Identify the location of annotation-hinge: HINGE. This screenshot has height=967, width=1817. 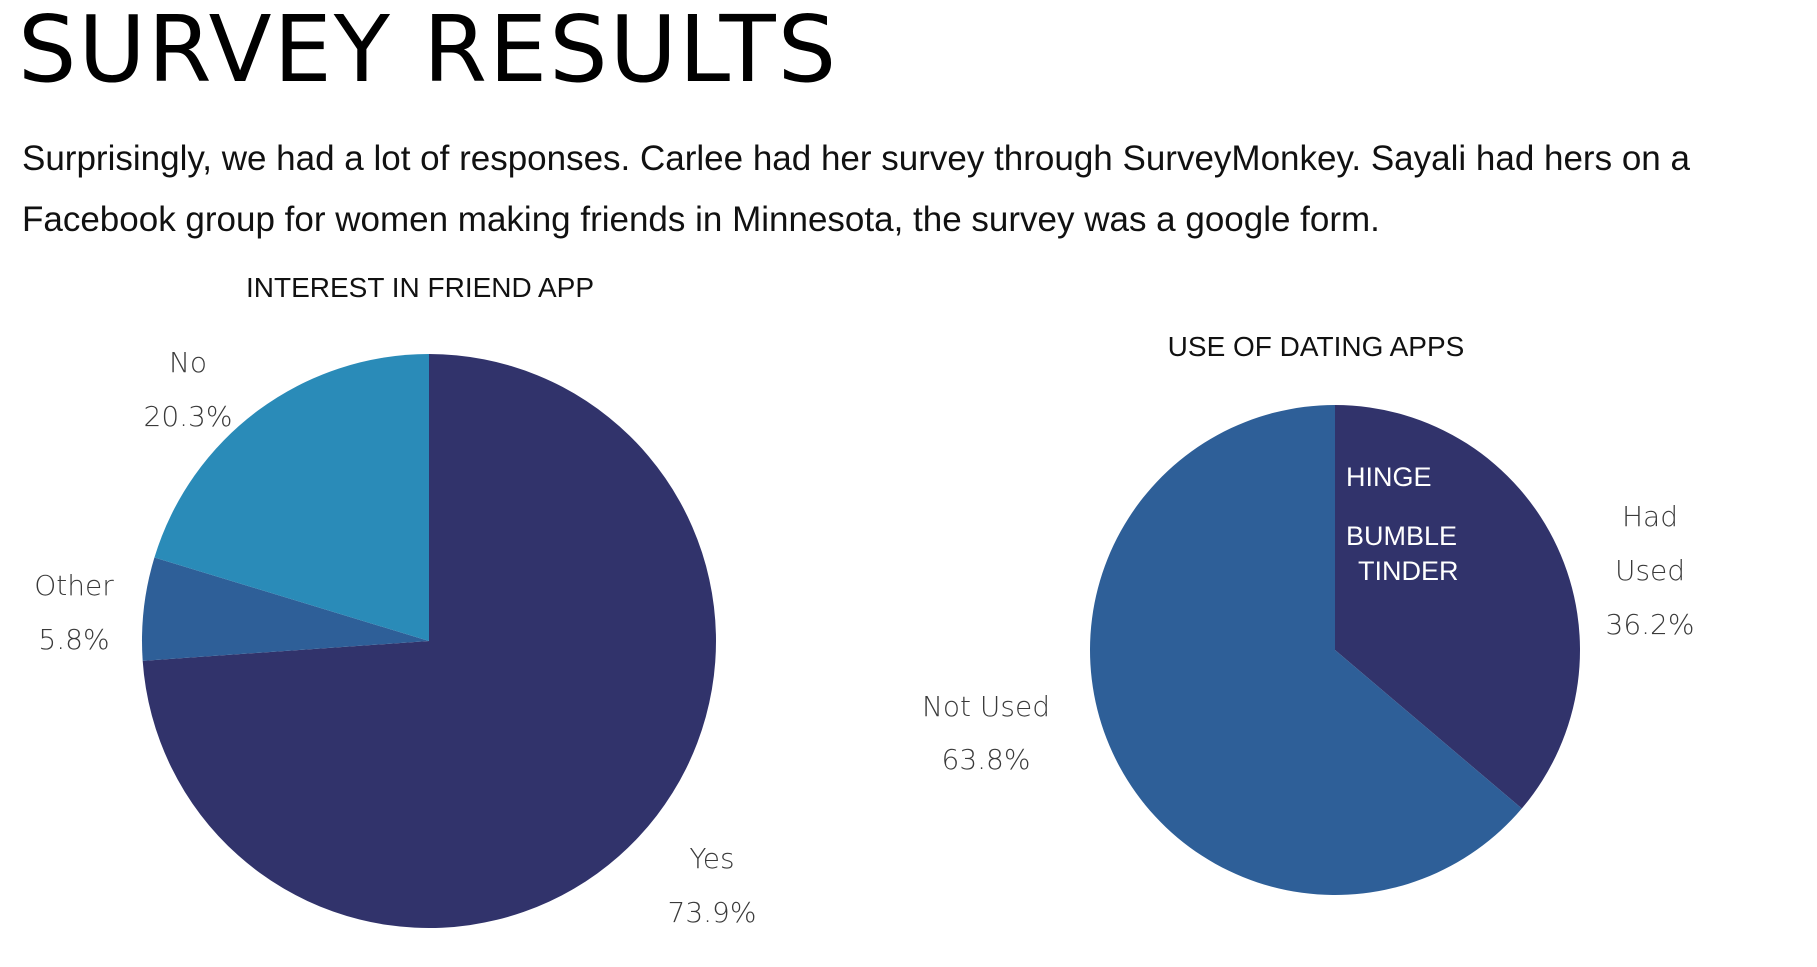
(1389, 477).